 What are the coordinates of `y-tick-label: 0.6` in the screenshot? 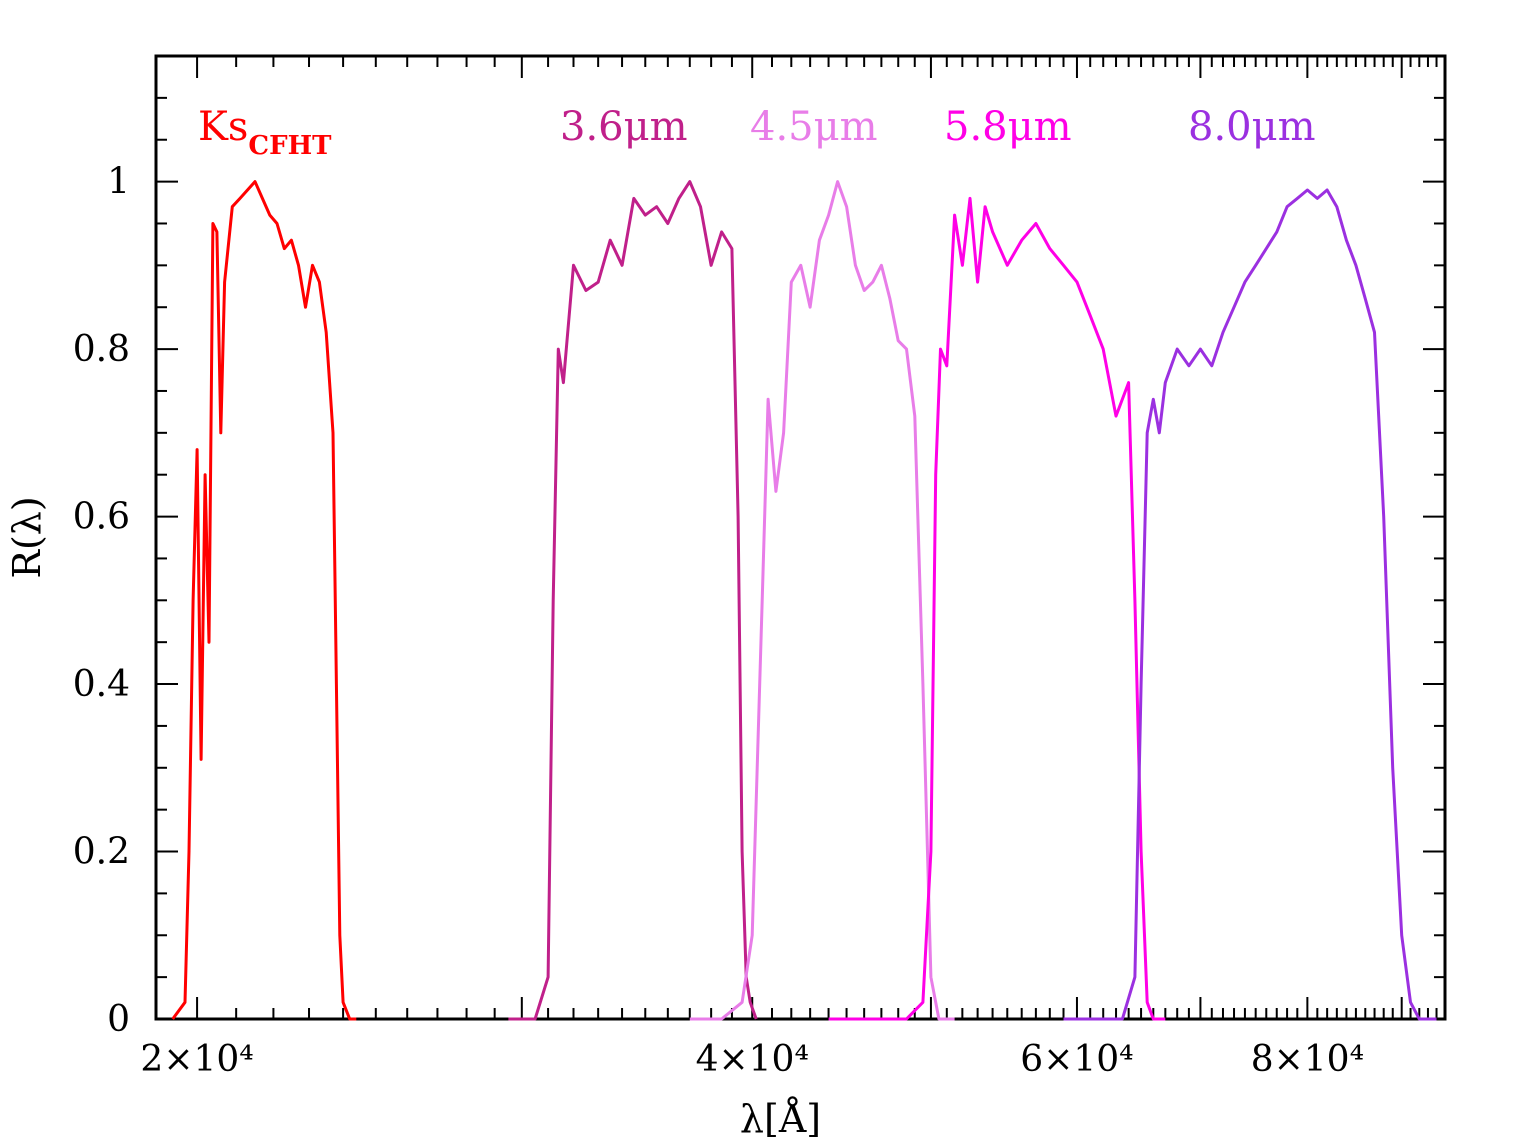 It's located at (101, 517).